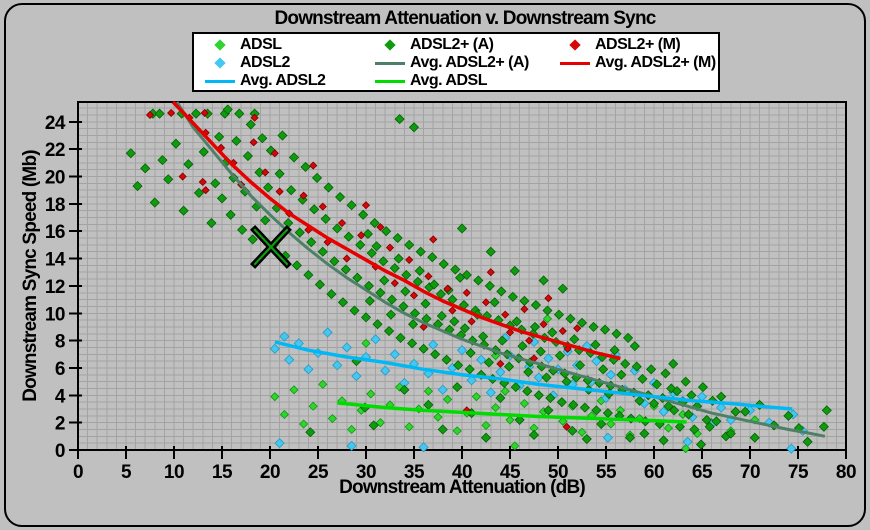 This screenshot has height=530, width=870. What do you see at coordinates (633, 45) in the screenshot?
I see `legend-item-adsl2-m: ADSL2+ (M)` at bounding box center [633, 45].